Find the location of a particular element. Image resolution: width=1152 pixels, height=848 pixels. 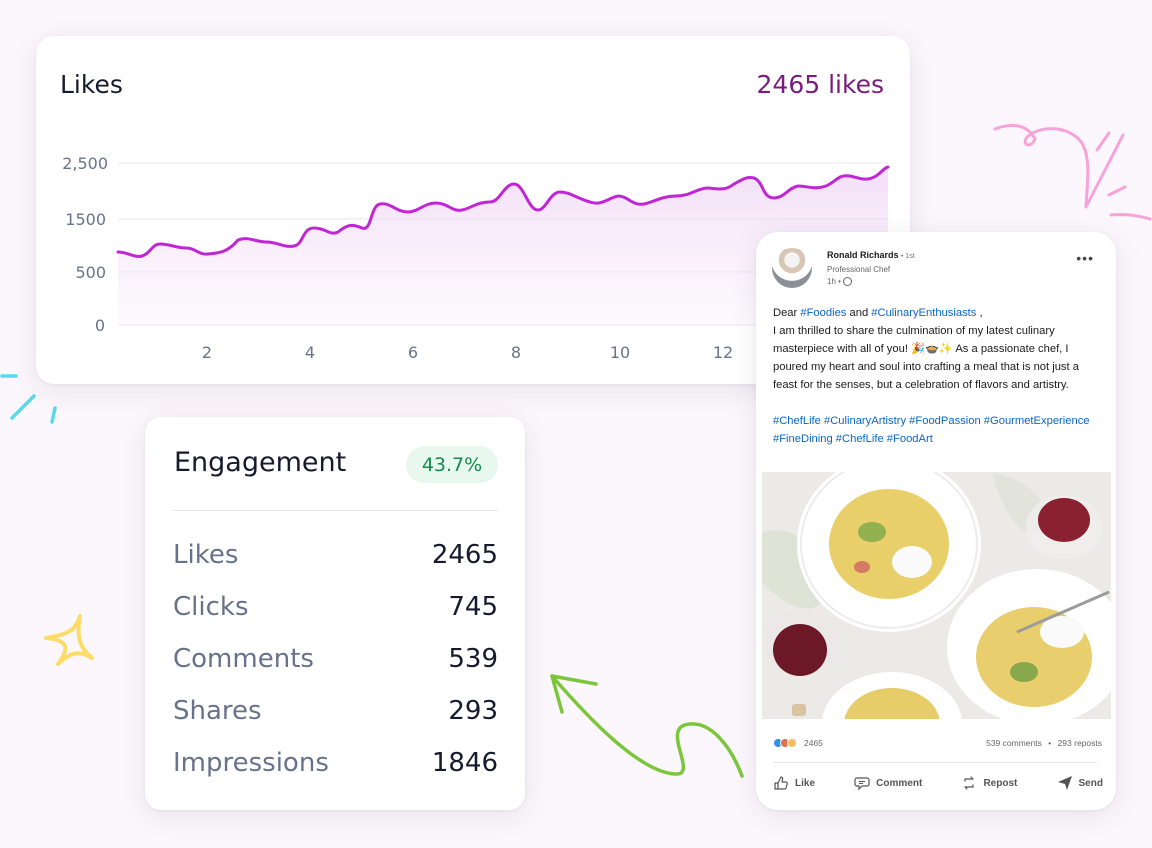

metric-value: 745 is located at coordinates (473, 607).